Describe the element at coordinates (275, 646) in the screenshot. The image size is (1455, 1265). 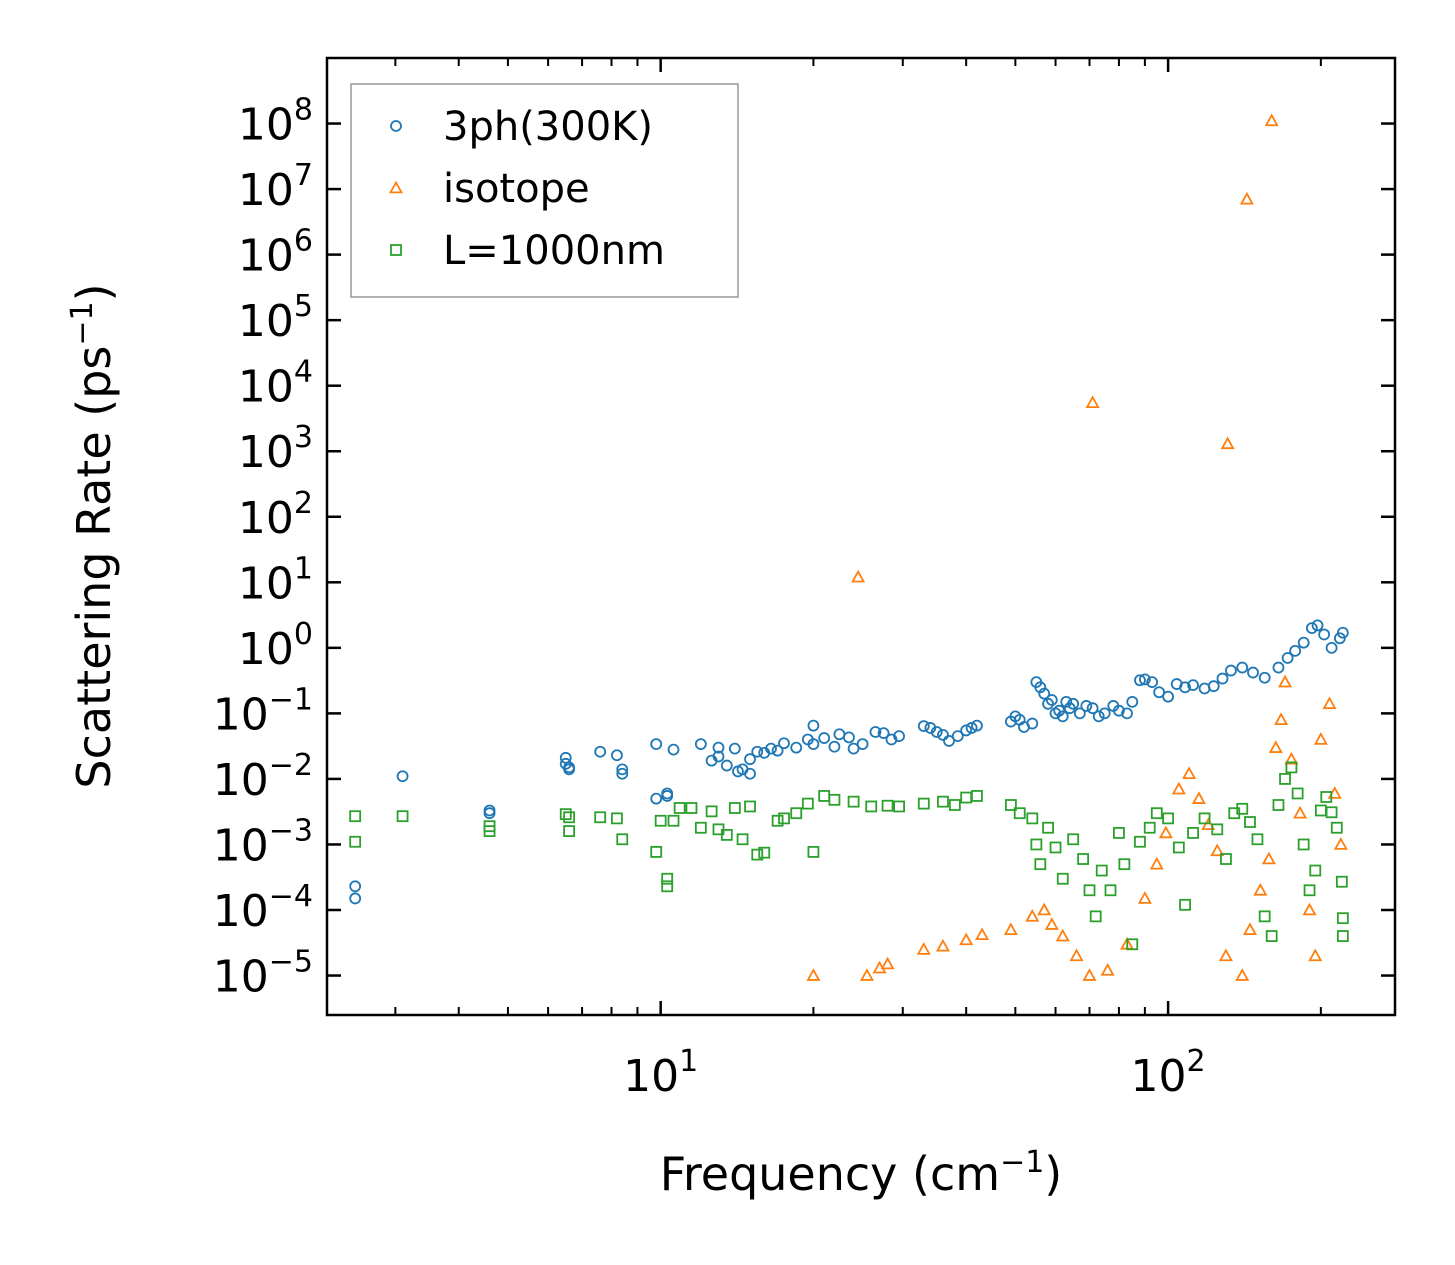
I see `y-tick-label: 10⁰` at that location.